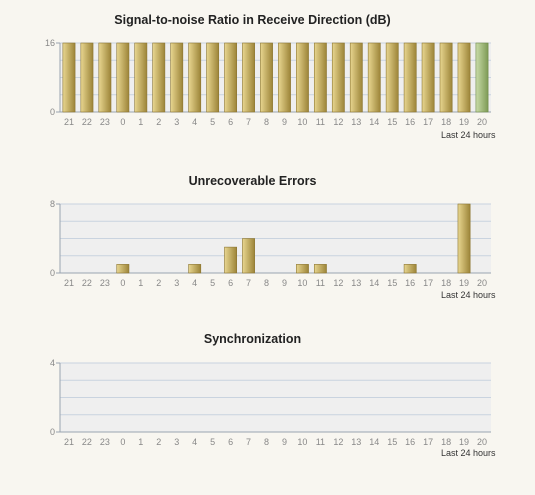 The image size is (535, 495). I want to click on y-tick-label: 16, so click(50, 43).